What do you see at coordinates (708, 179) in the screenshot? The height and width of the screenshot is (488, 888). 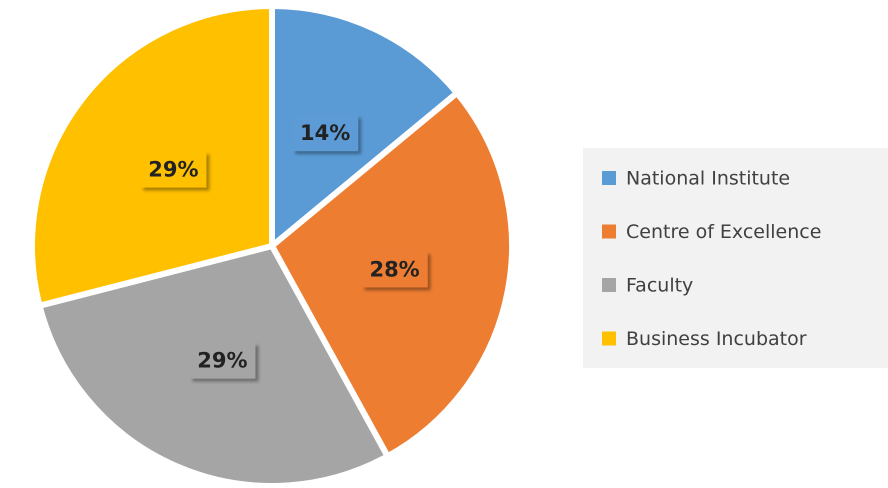 I see `legend-label: National Institute` at bounding box center [708, 179].